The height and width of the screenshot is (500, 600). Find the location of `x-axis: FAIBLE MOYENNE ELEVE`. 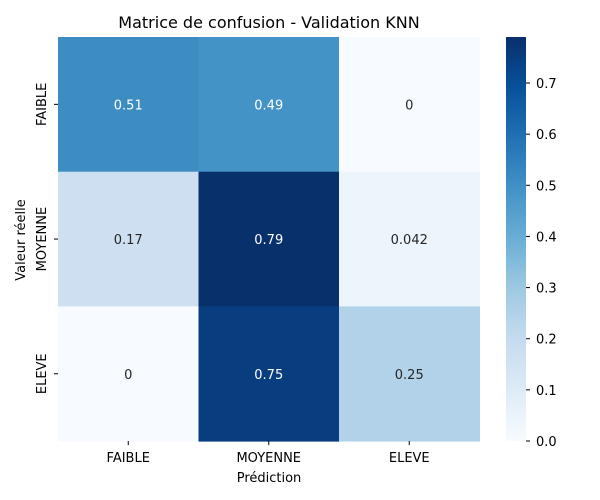

x-axis: FAIBLE MOYENNE ELEVE is located at coordinates (268, 453).